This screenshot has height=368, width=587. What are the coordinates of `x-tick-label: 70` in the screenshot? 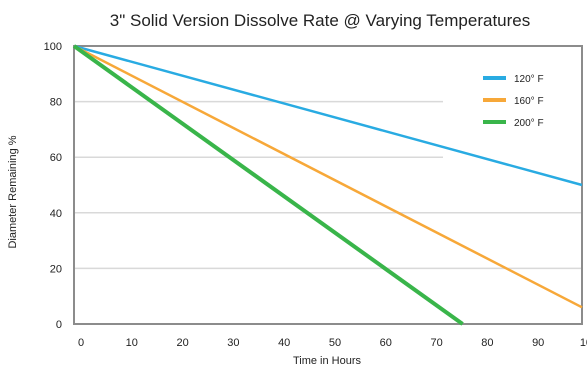 It's located at (436, 343).